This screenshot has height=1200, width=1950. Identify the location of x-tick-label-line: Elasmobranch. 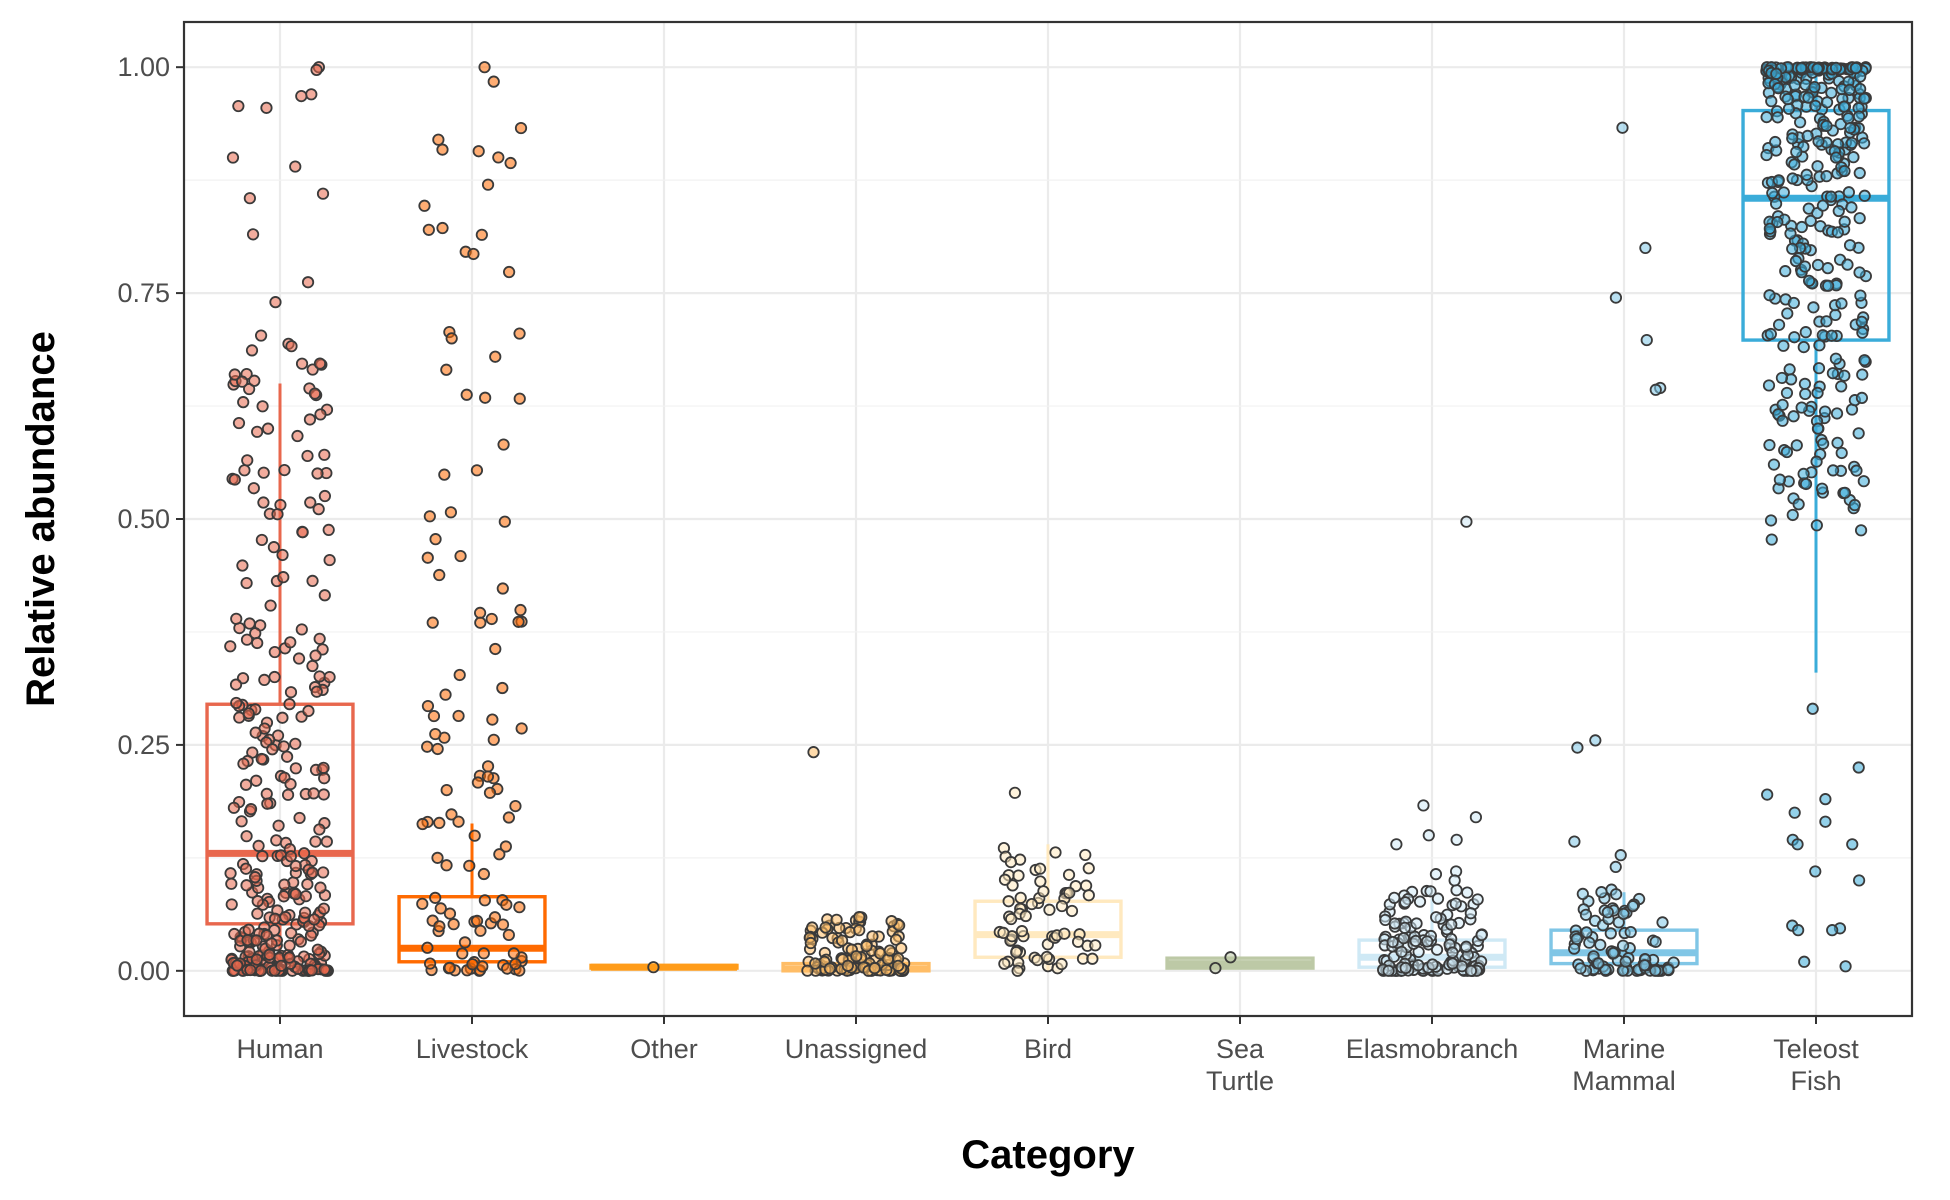
(1432, 1049).